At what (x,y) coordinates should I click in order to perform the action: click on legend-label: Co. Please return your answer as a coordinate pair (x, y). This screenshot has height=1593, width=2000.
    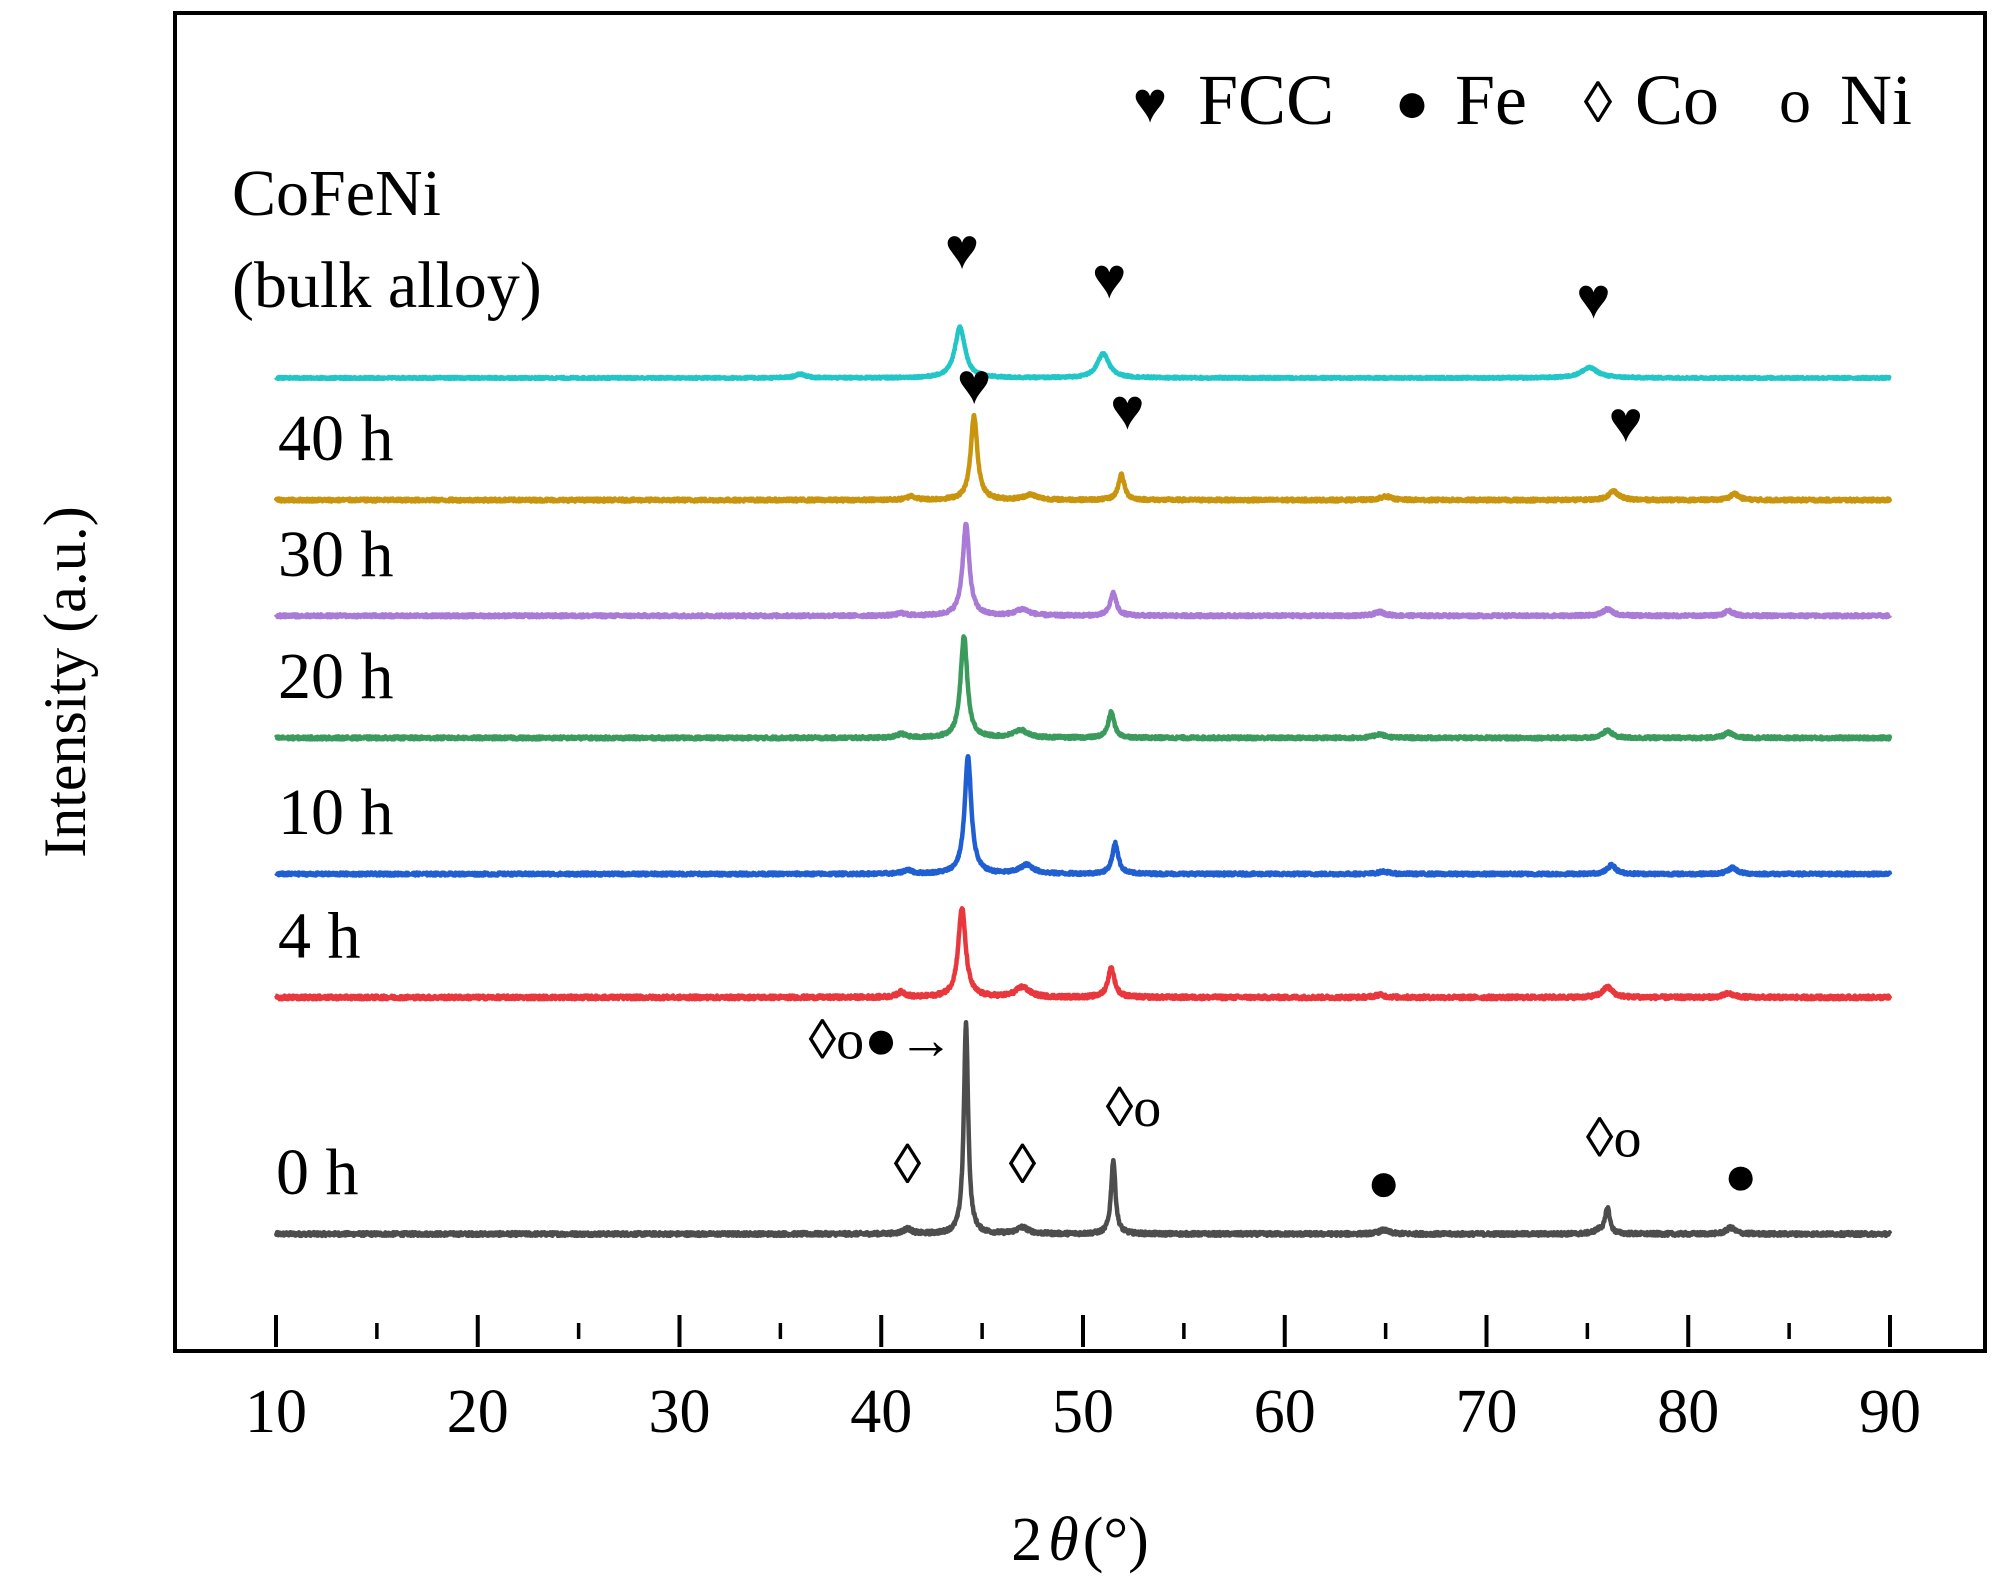
    Looking at the image, I should click on (1677, 100).